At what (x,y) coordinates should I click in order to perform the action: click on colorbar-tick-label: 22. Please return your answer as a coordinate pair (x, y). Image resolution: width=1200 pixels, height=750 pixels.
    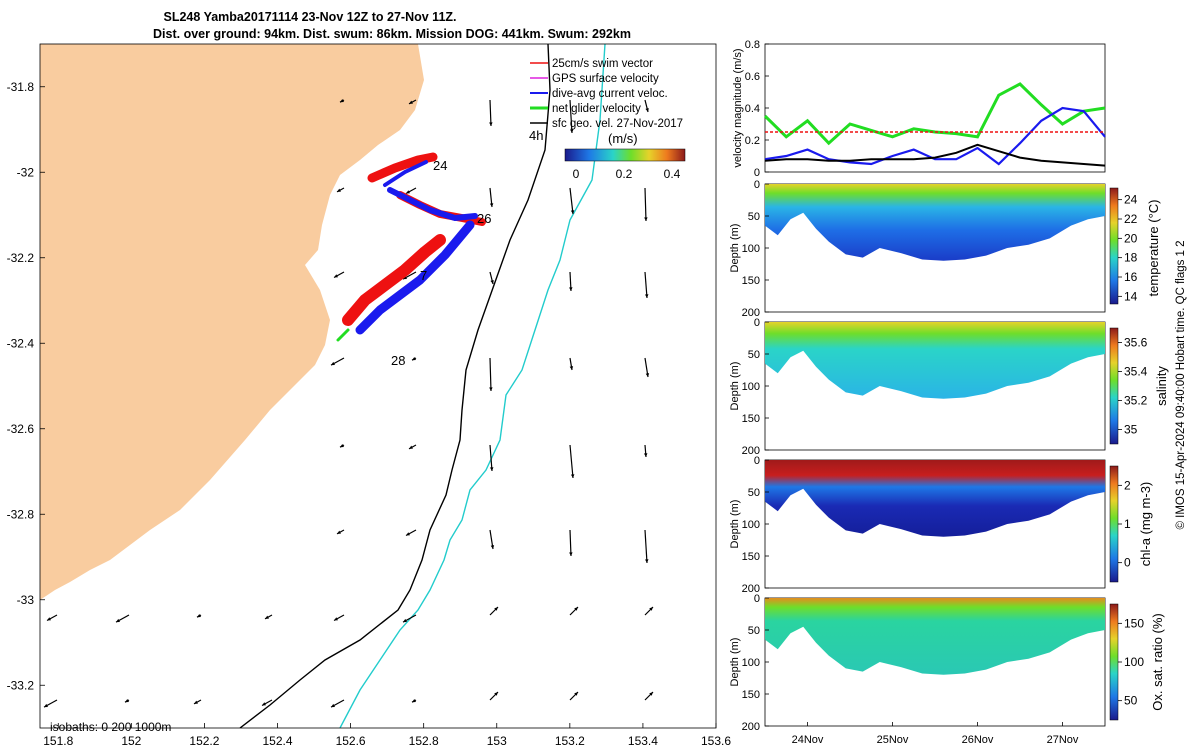
    Looking at the image, I should click on (1131, 219).